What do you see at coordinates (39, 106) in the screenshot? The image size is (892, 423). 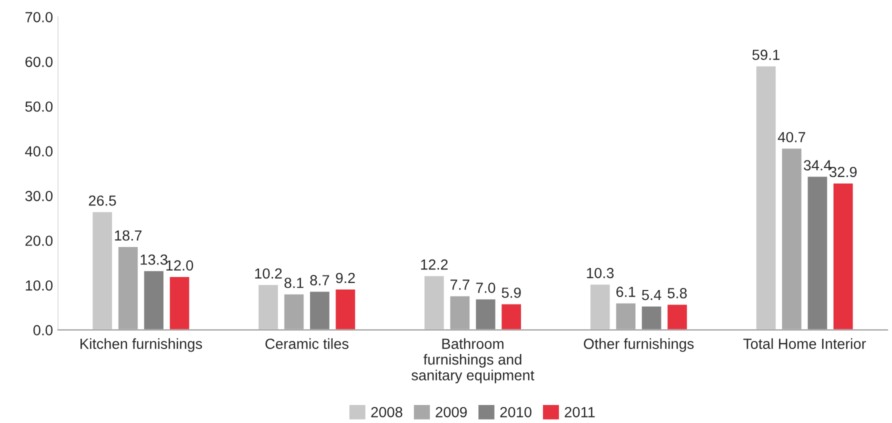 I see `y-tick-label: 50.0` at bounding box center [39, 106].